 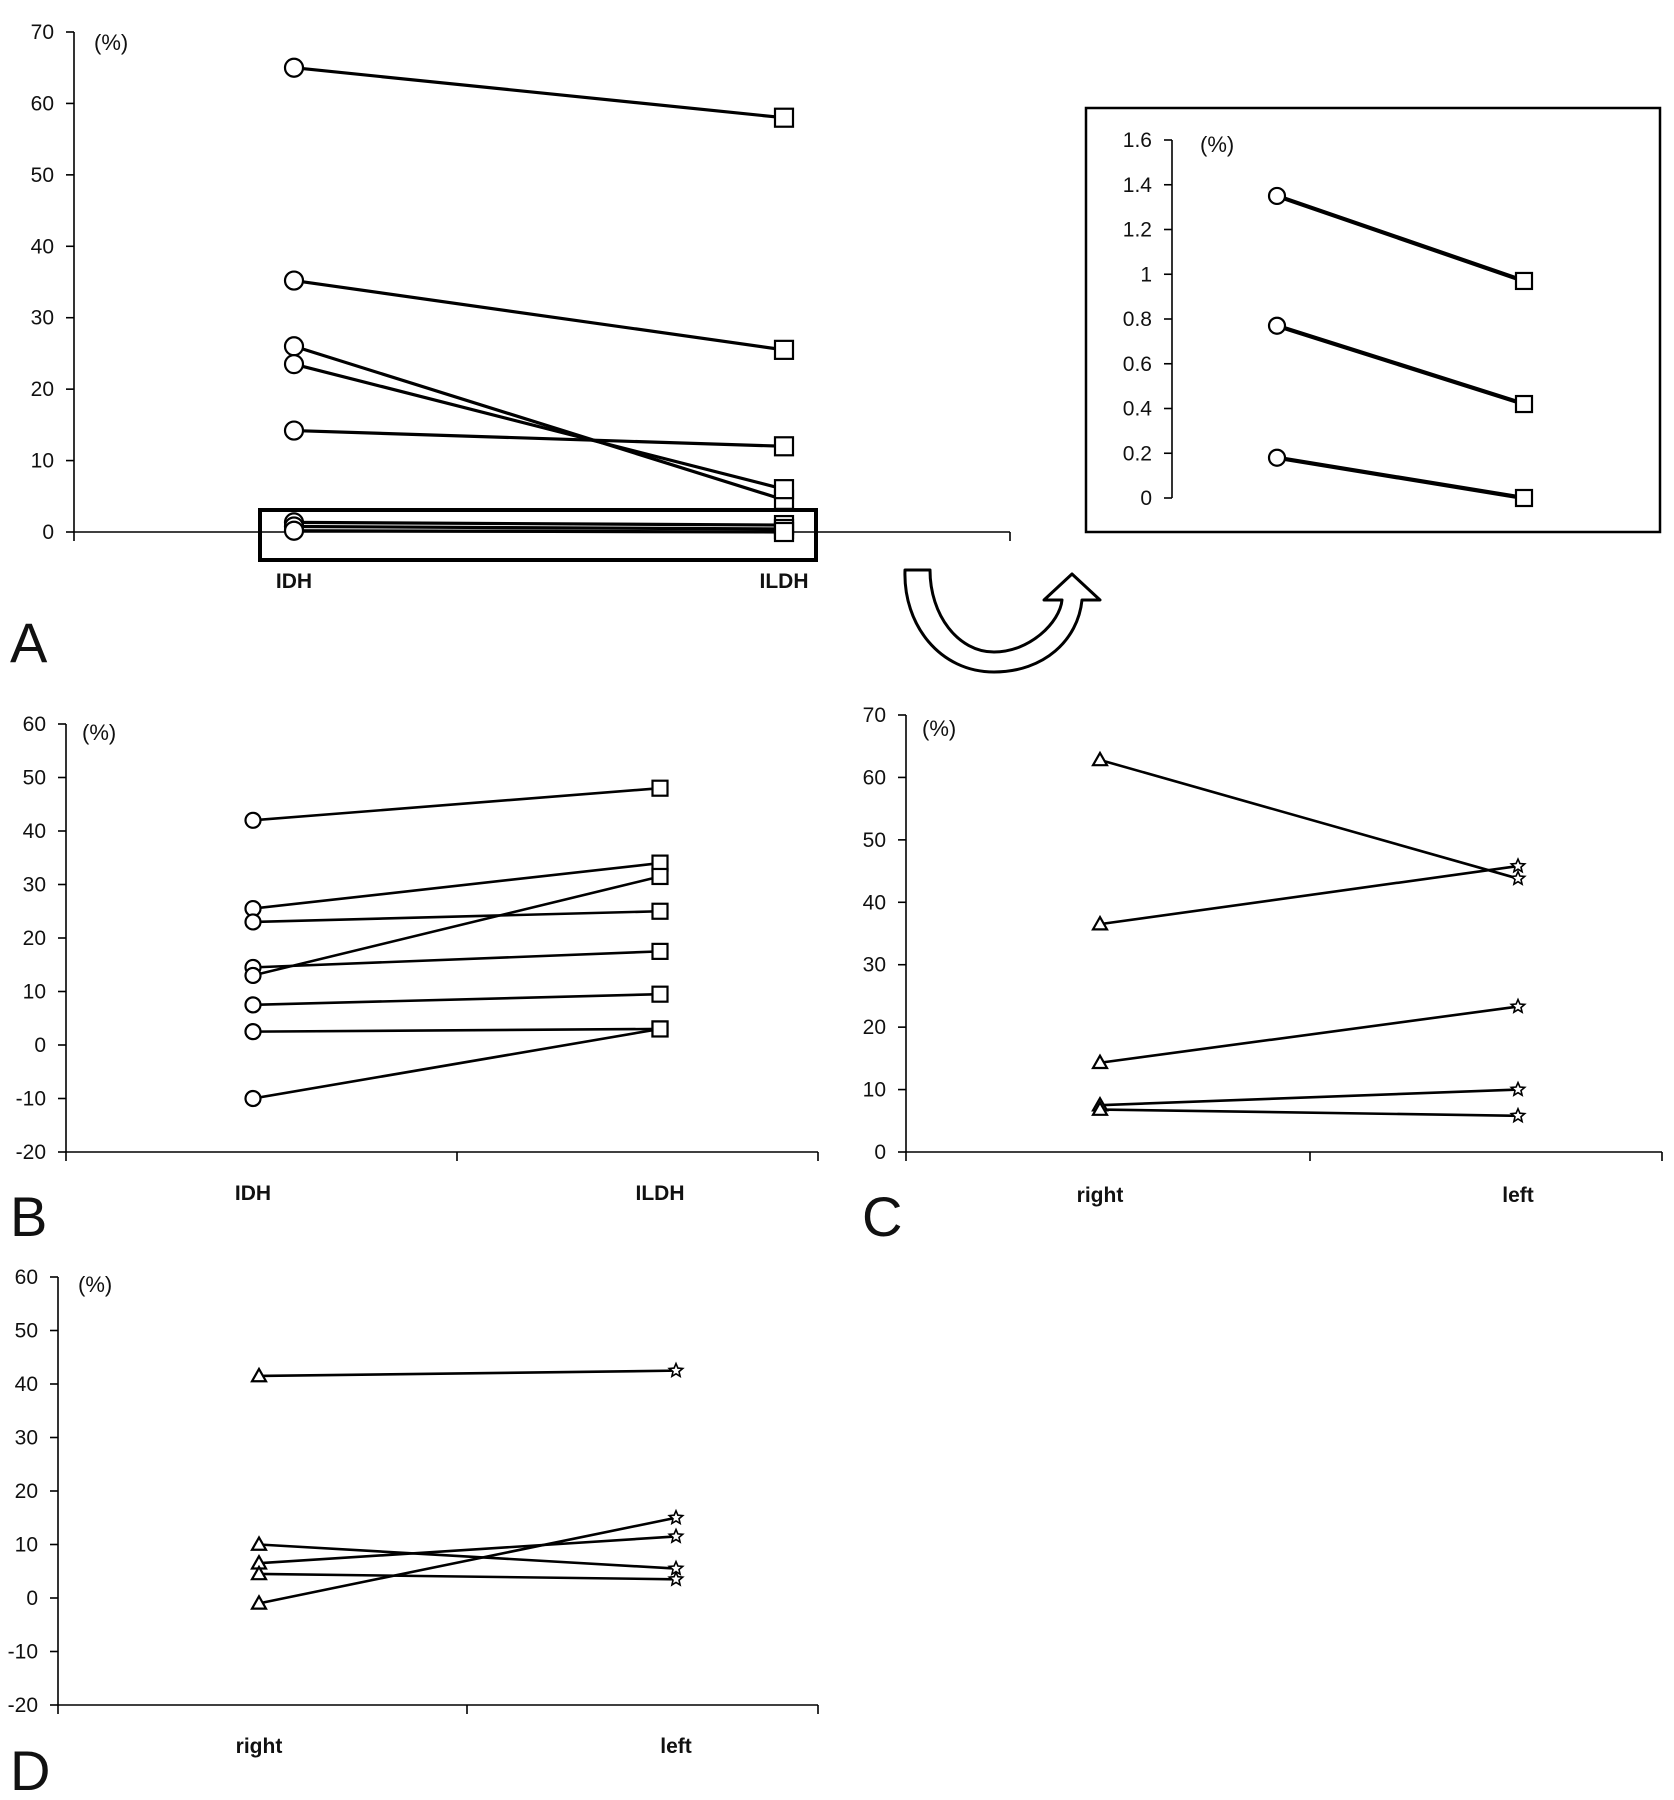 I want to click on y-tick-label-b: 40, so click(x=34, y=831).